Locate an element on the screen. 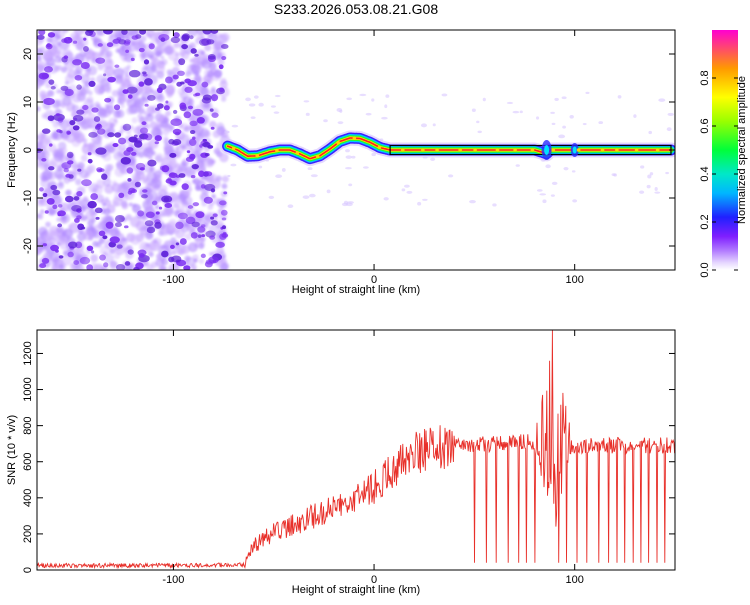  colorbar-tick-label: 0.6 is located at coordinates (705, 125).